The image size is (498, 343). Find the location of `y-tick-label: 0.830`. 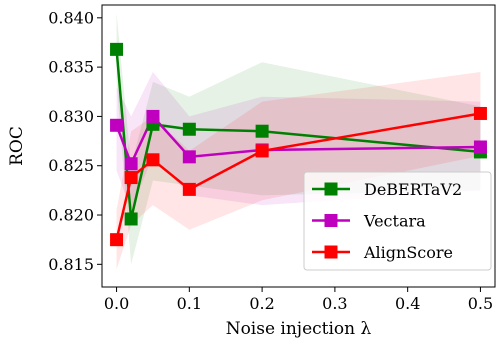

y-tick-label: 0.830 is located at coordinates (71, 116).